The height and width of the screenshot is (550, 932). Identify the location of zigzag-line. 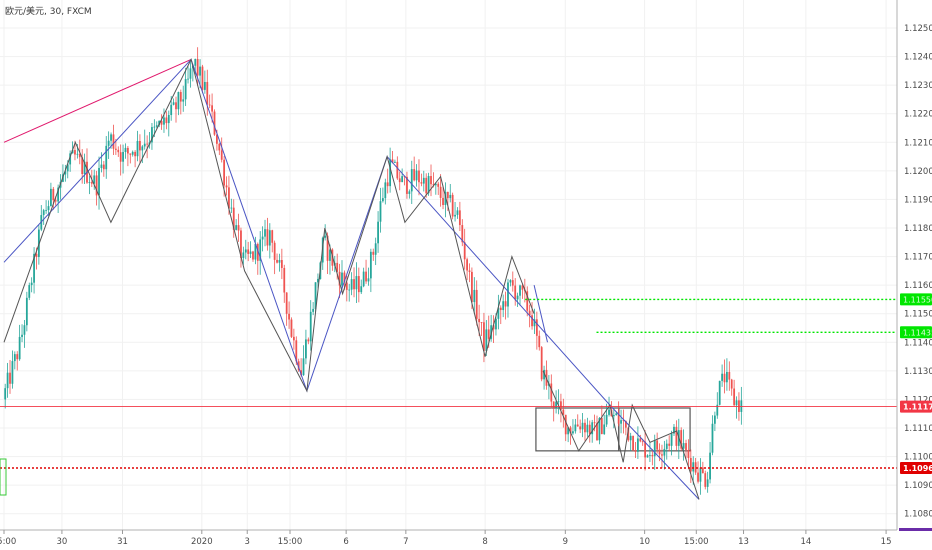
(97, 100).